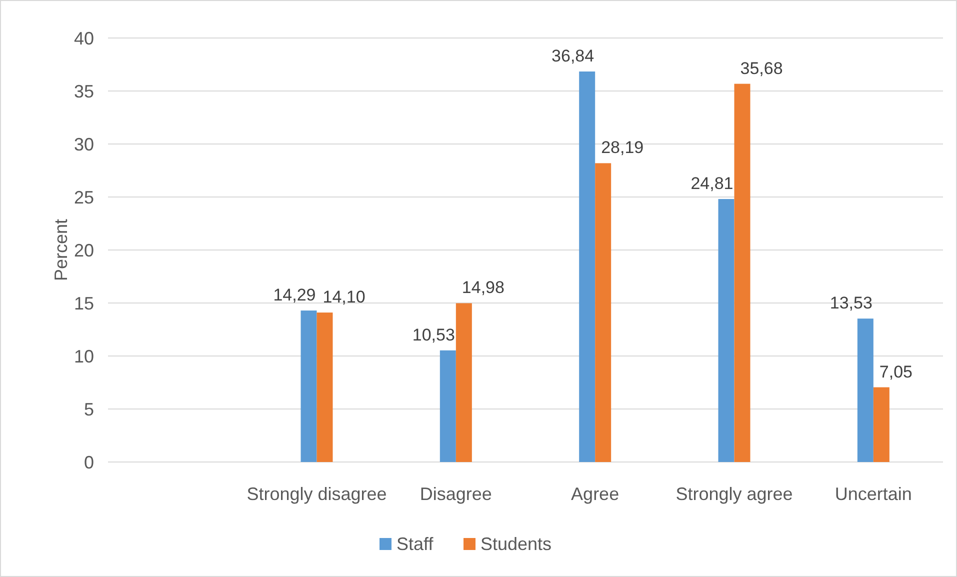  I want to click on legend-label: Staff, so click(415, 544).